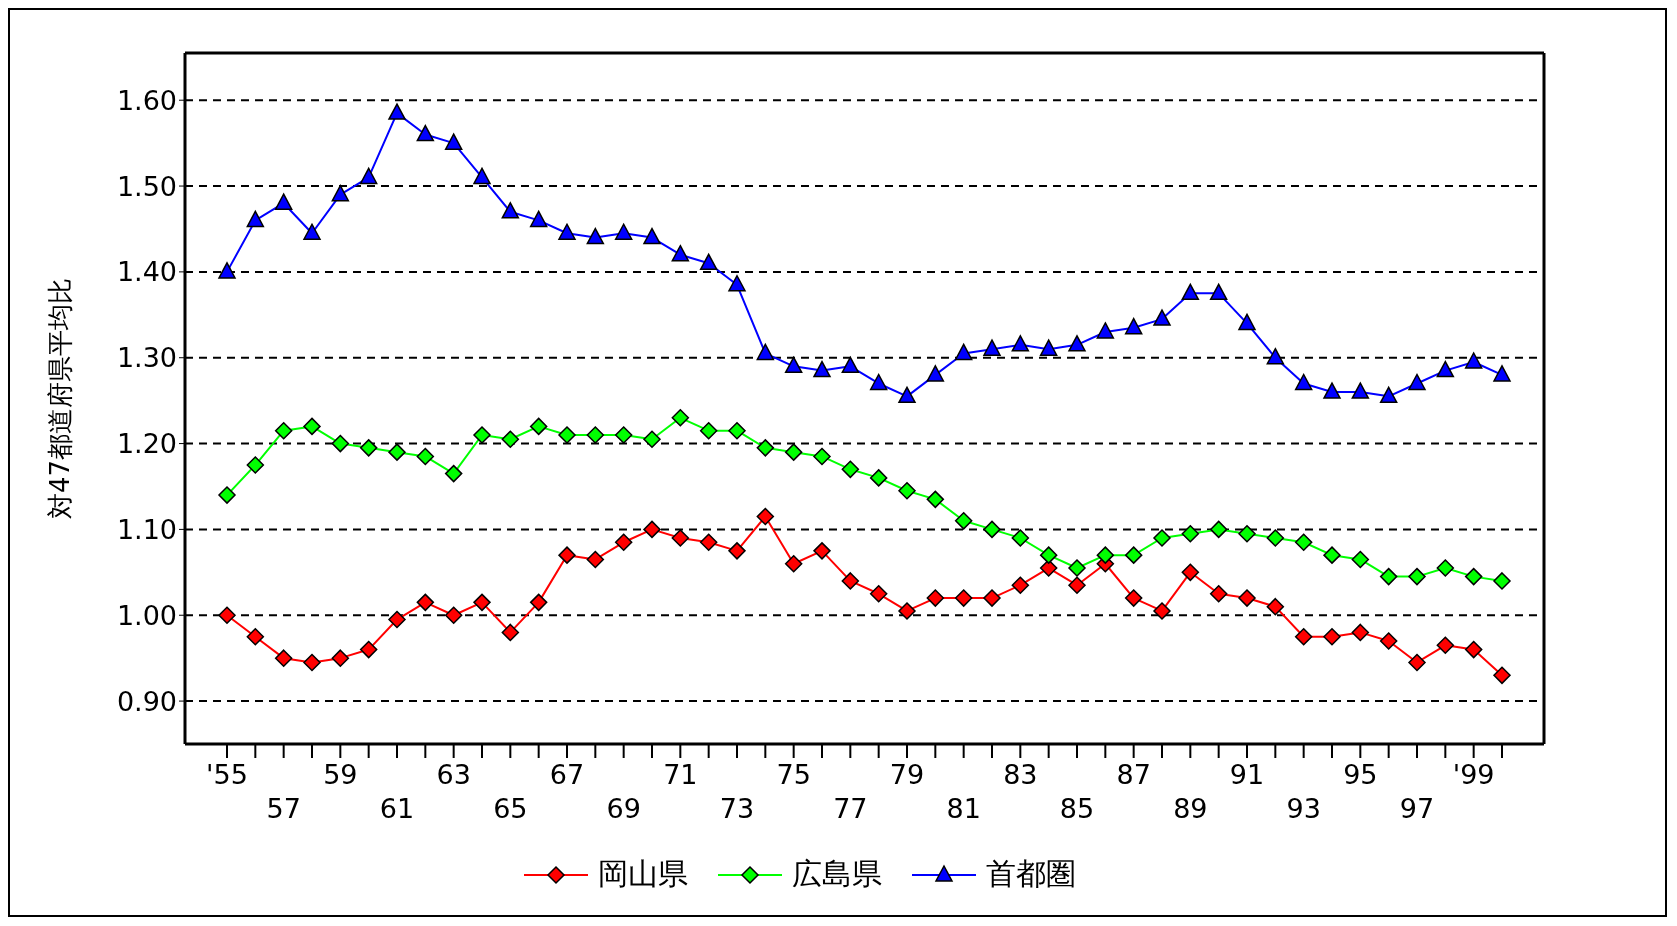 This screenshot has height=926, width=1677. I want to click on x-tick-label: 79, so click(907, 774).